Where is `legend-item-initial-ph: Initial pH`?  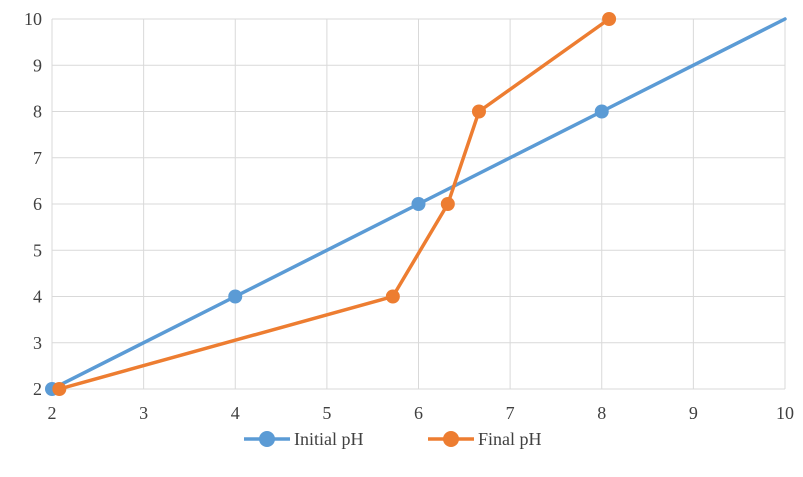
legend-item-initial-ph: Initial pH is located at coordinates (304, 439).